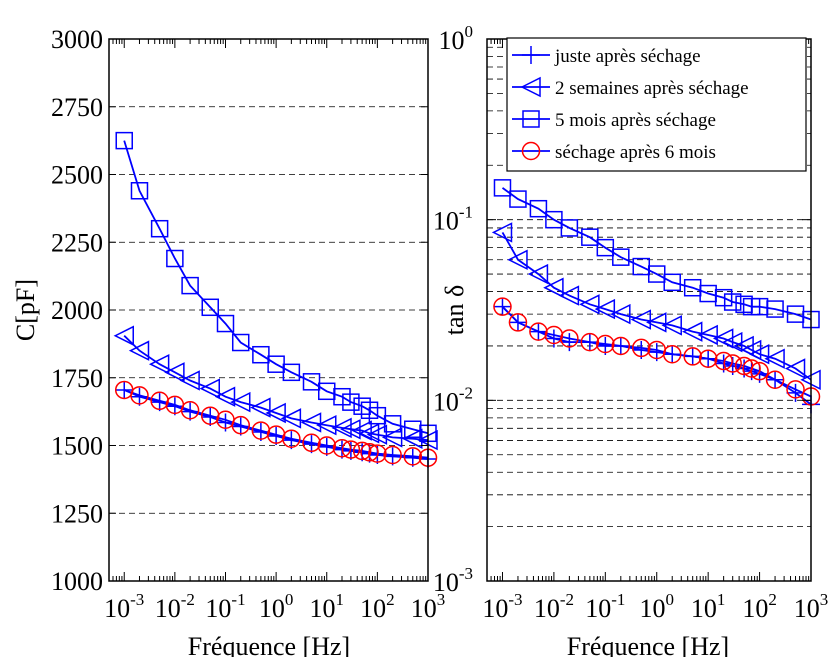  I want to click on x-axis-label: Fréquence [Hz], so click(648, 644).